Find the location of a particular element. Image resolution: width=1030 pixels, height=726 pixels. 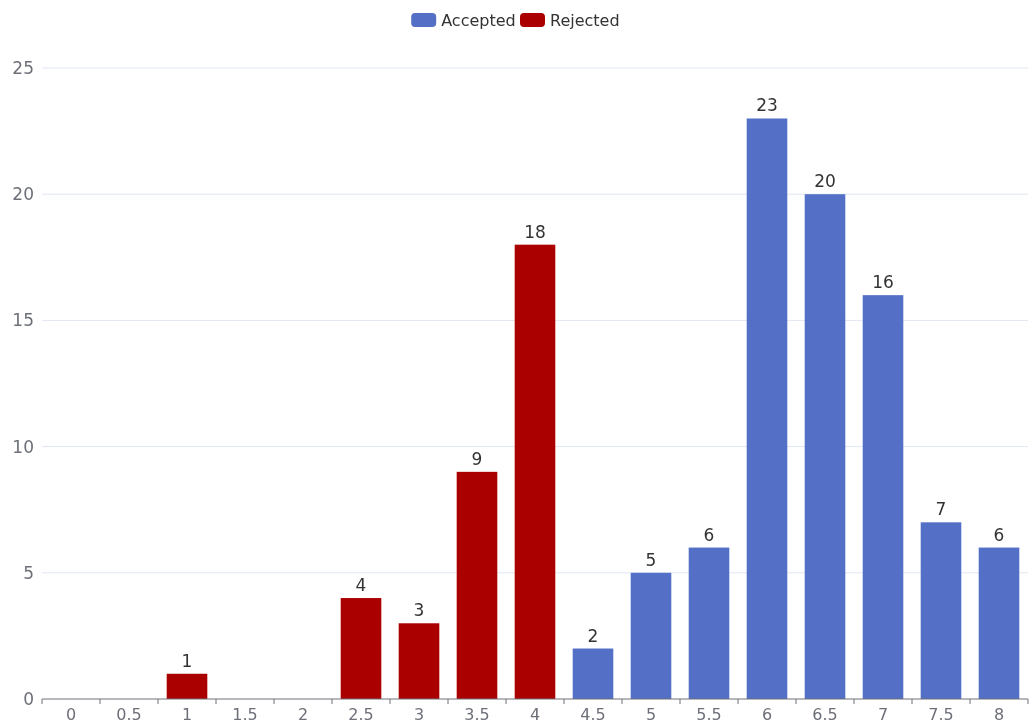

x-tick-label: 3 is located at coordinates (419, 714).